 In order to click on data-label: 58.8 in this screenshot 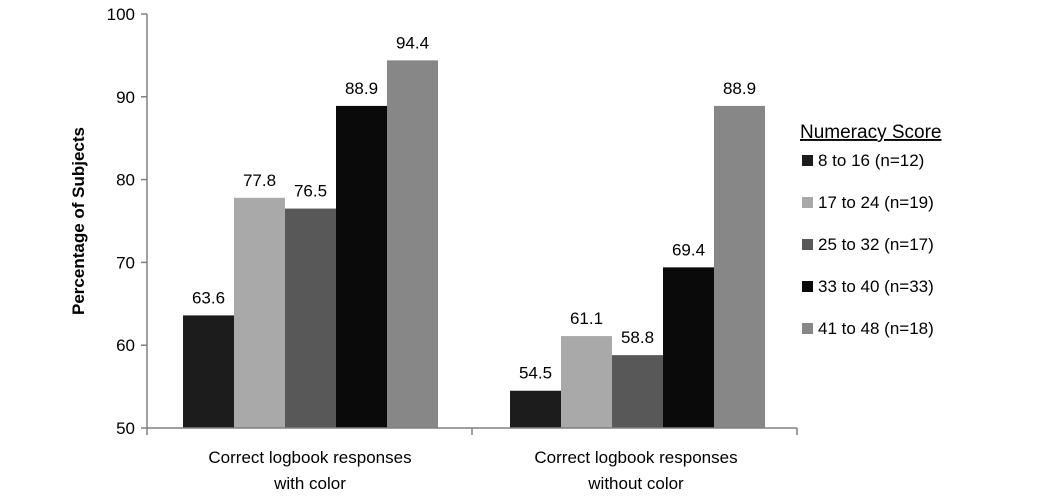, I will do `click(637, 337)`.